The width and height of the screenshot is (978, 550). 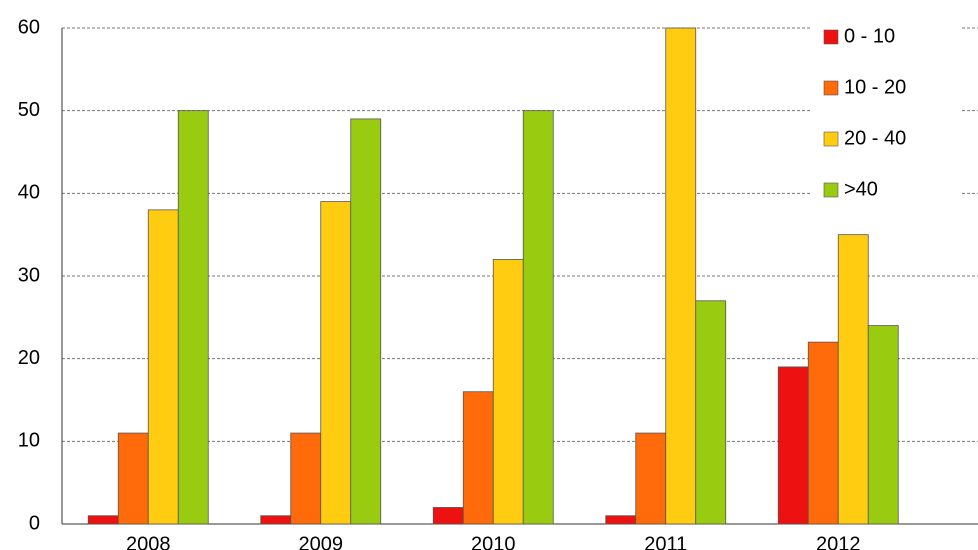 What do you see at coordinates (29, 193) in the screenshot?
I see `y-tick-label: 40` at bounding box center [29, 193].